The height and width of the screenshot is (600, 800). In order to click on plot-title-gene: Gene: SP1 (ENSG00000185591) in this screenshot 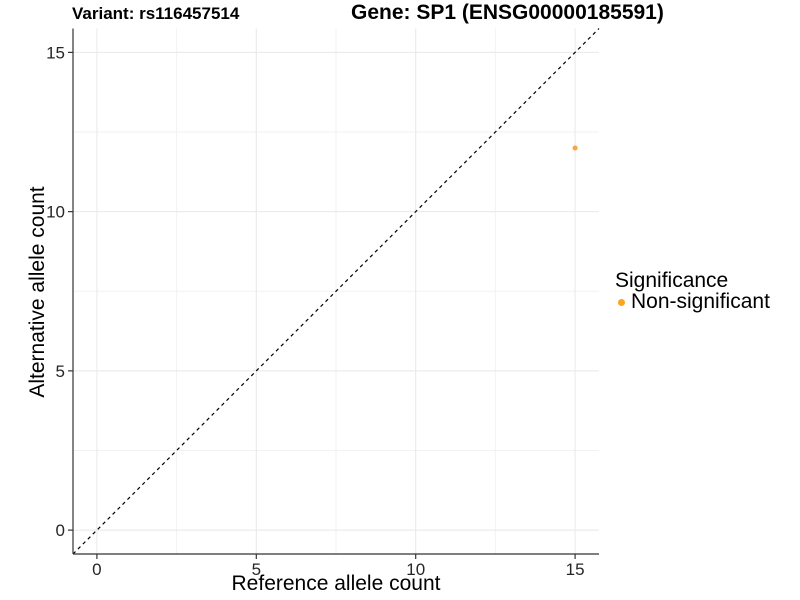, I will do `click(507, 12)`.